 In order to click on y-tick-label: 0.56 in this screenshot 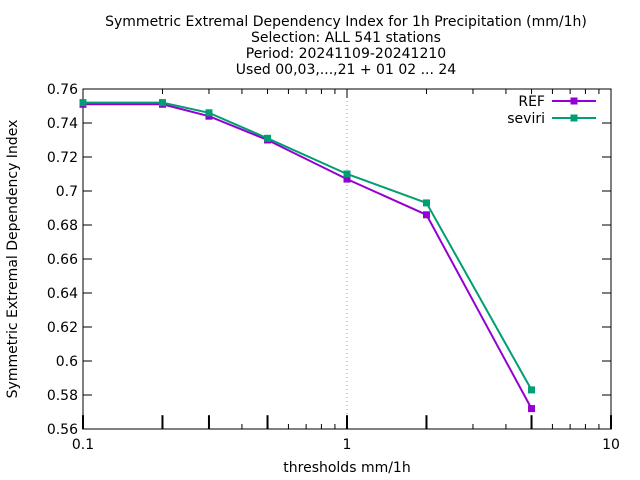, I will do `click(62, 430)`.